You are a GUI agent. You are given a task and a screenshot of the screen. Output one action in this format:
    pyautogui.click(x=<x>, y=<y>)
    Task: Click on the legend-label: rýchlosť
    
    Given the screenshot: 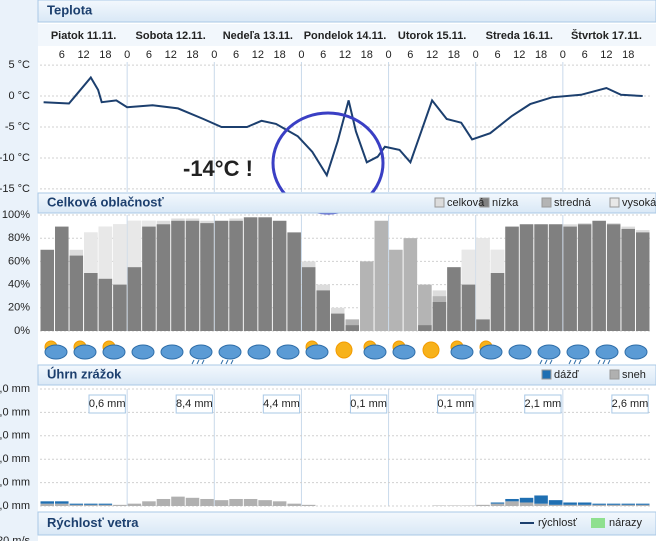 What is the action you would take?
    pyautogui.click(x=558, y=523)
    